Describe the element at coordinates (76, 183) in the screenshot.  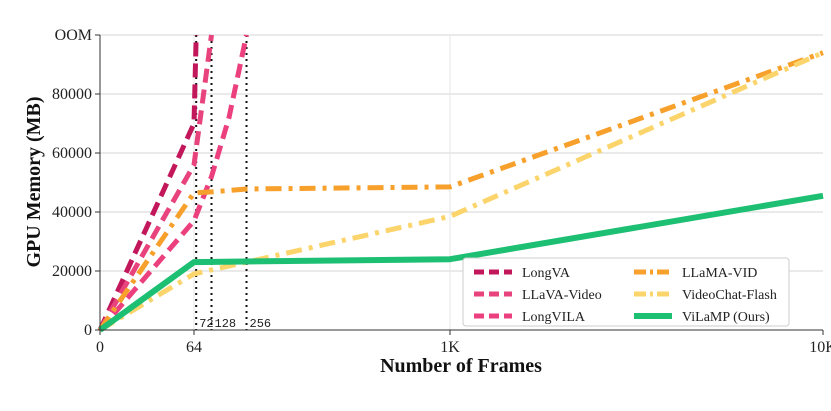
I see `y-axis-ticks: 0 20000 40000 60000 80000 OOM` at that location.